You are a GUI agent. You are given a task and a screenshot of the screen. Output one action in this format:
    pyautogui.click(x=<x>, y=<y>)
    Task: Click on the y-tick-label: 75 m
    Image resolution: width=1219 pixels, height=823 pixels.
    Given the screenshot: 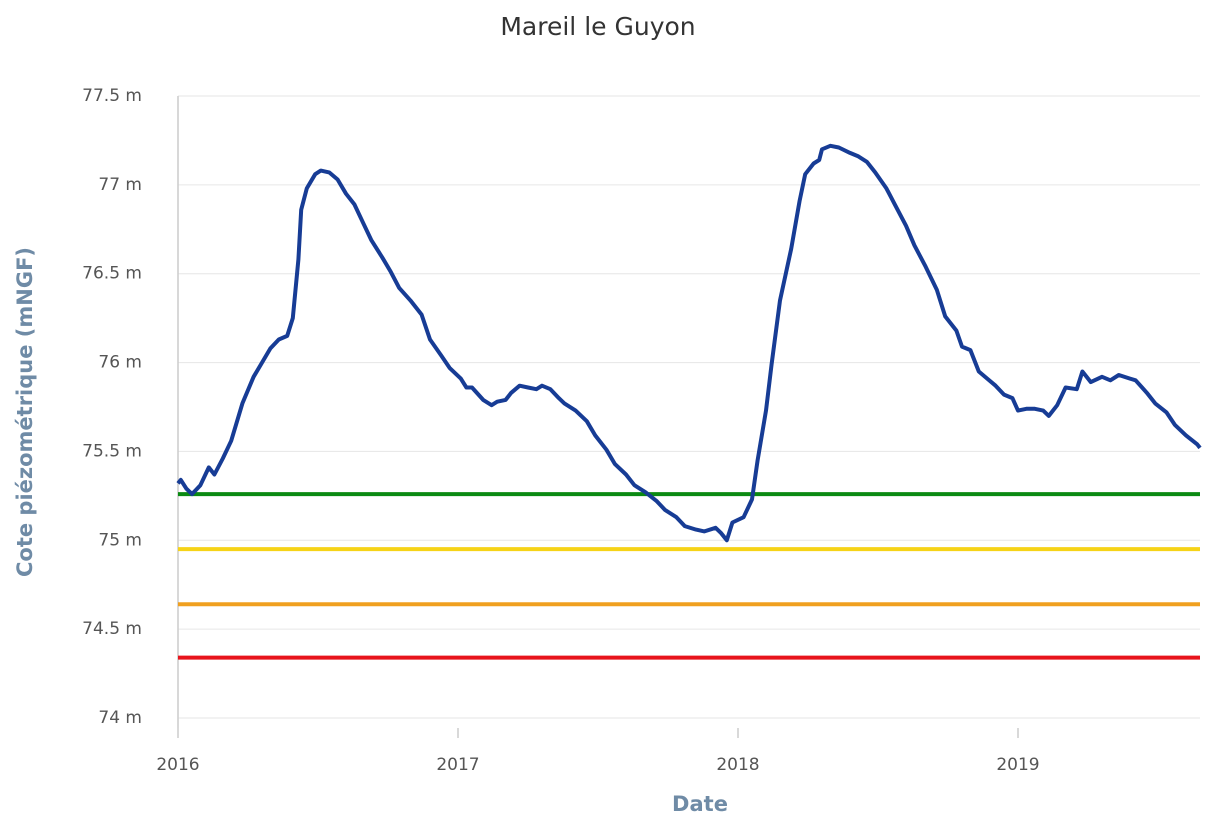 What is the action you would take?
    pyautogui.click(x=120, y=540)
    